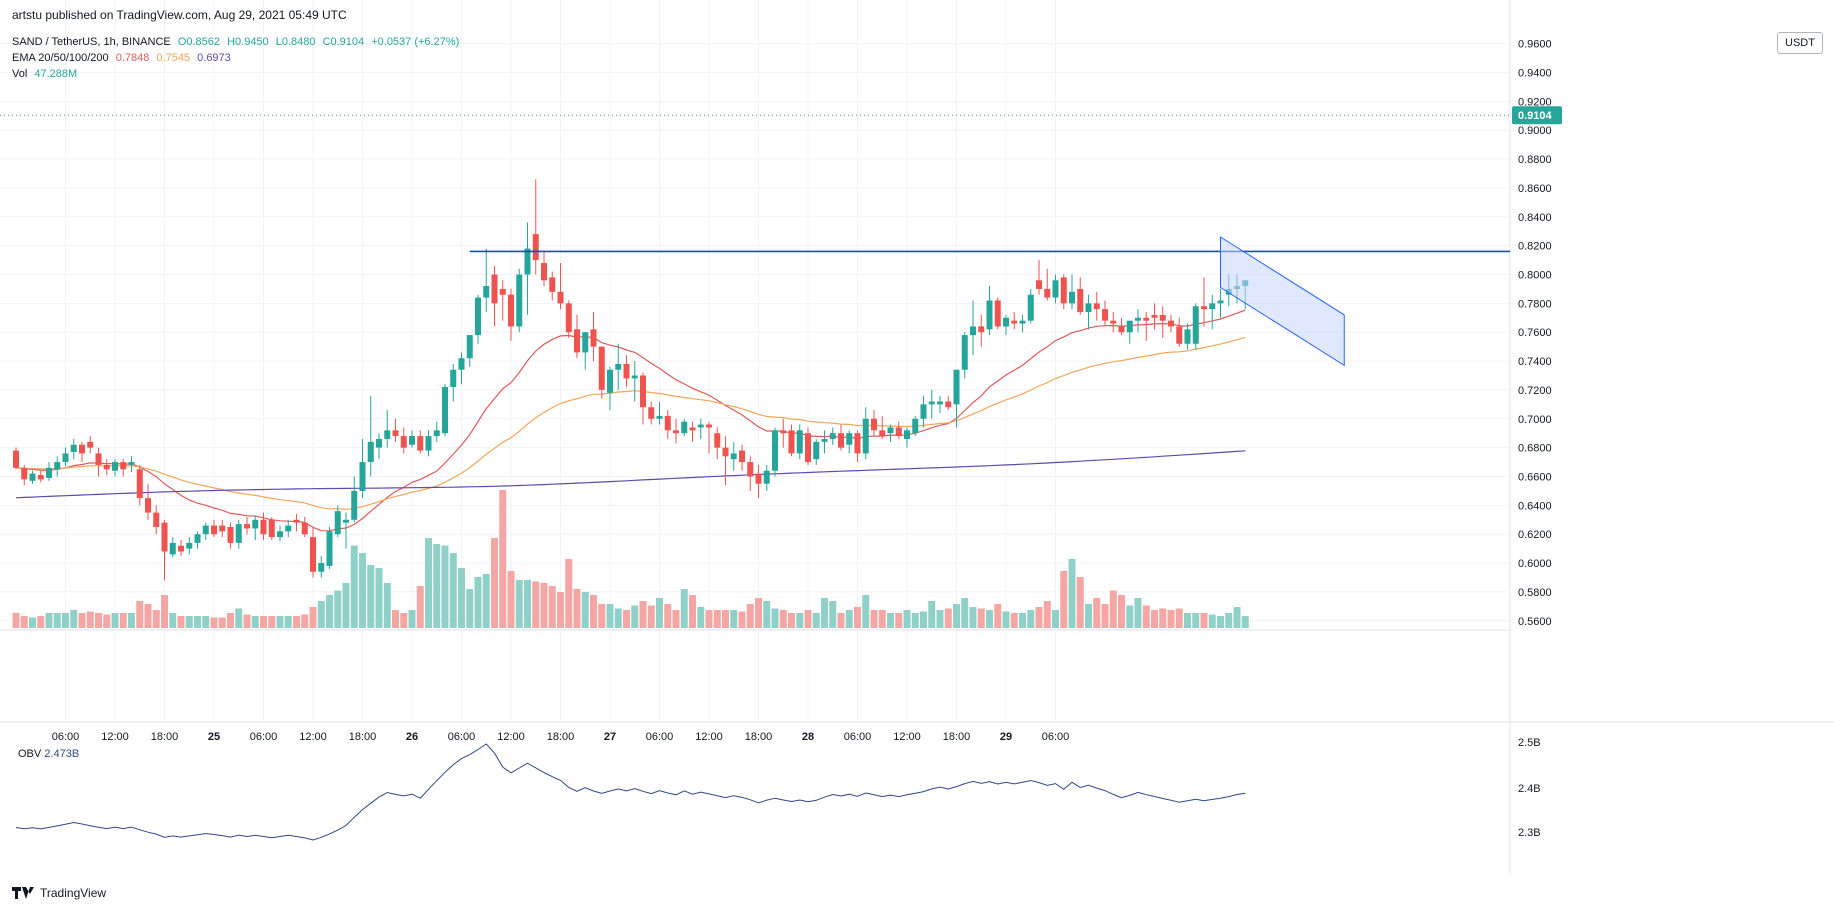 The height and width of the screenshot is (910, 1834). What do you see at coordinates (123, 58) in the screenshot?
I see `ema-legend: EMA 20/50/100/200 0.7848 0.7545 0.6973` at bounding box center [123, 58].